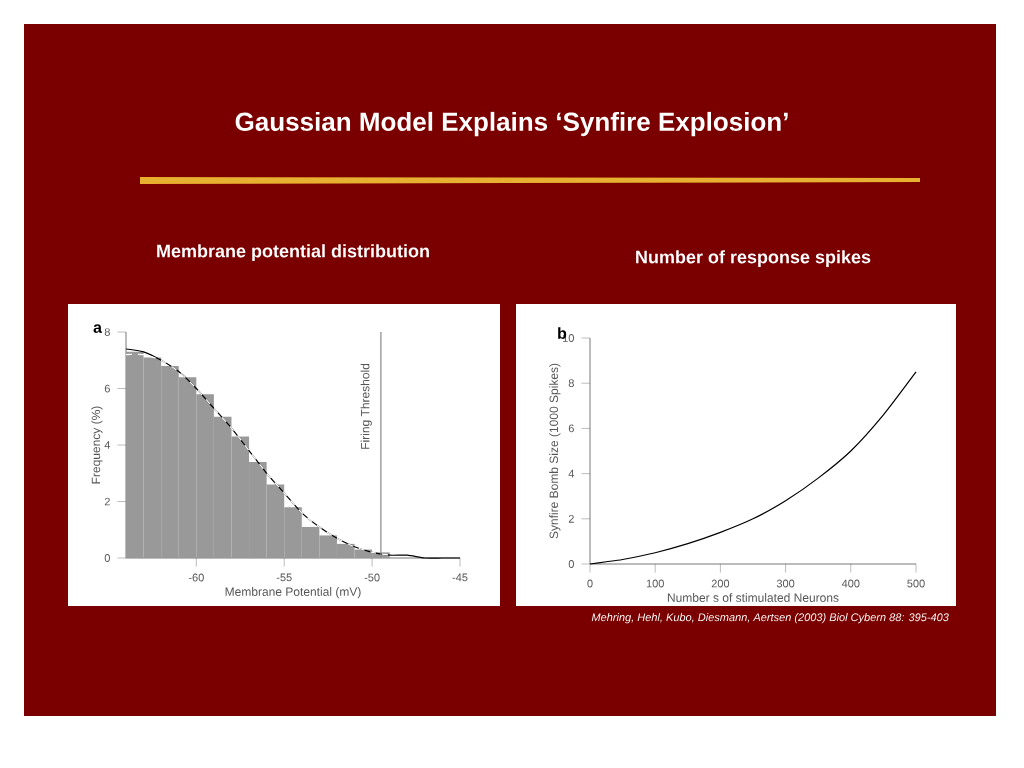 The width and height of the screenshot is (1024, 768). I want to click on line-series, so click(258, 454).